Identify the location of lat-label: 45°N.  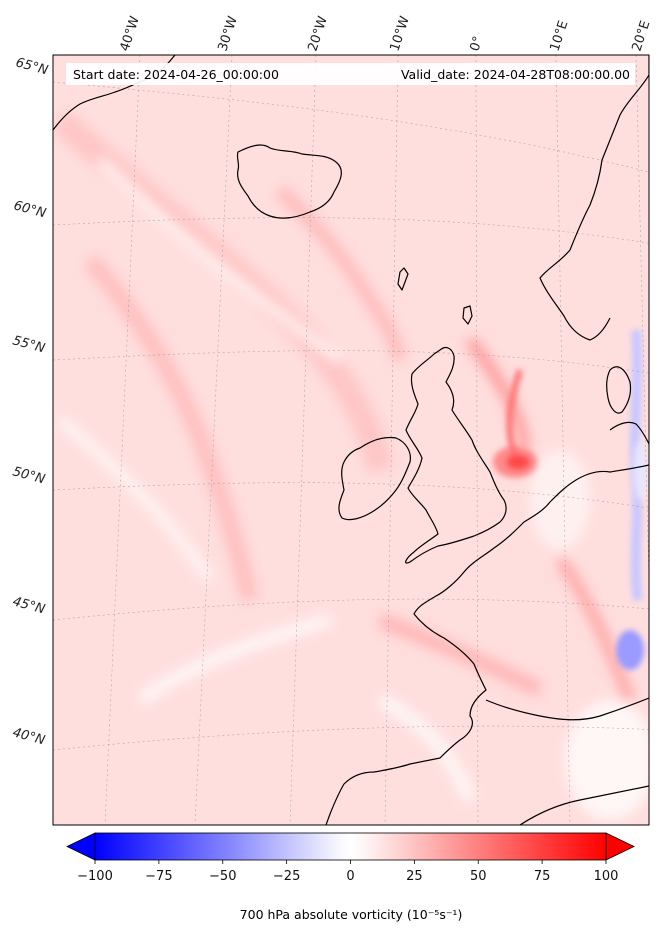
(29, 605).